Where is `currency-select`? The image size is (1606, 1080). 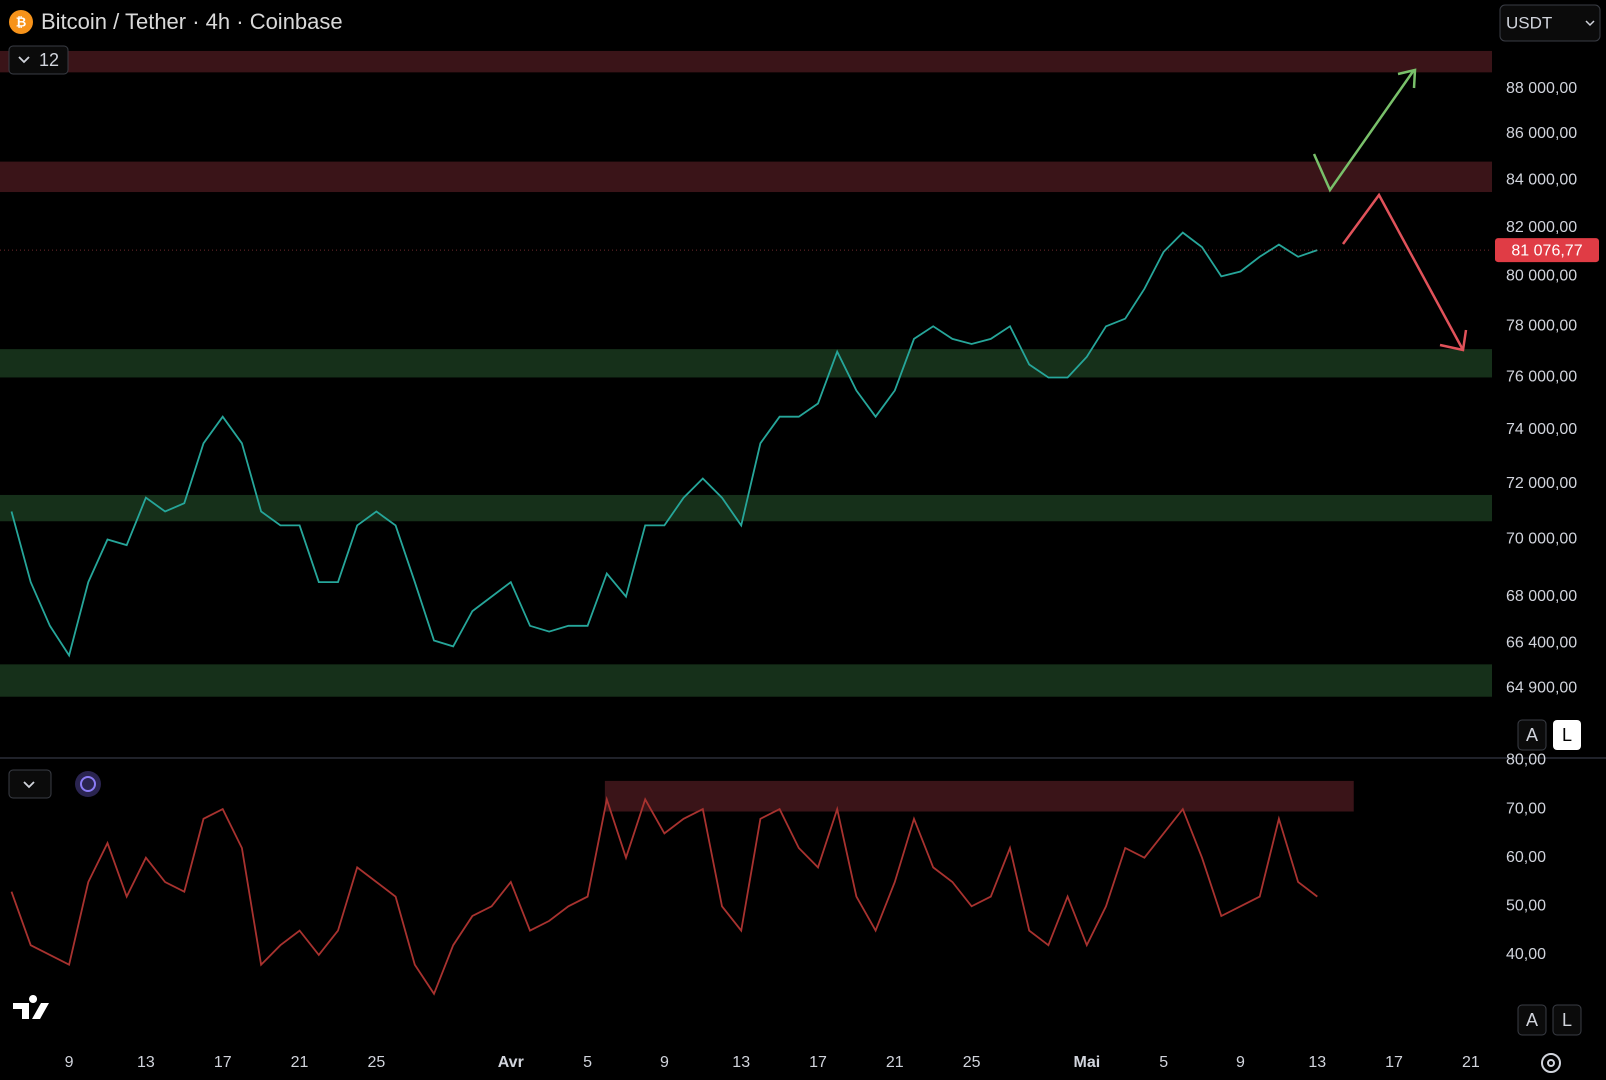
currency-select is located at coordinates (1550, 23).